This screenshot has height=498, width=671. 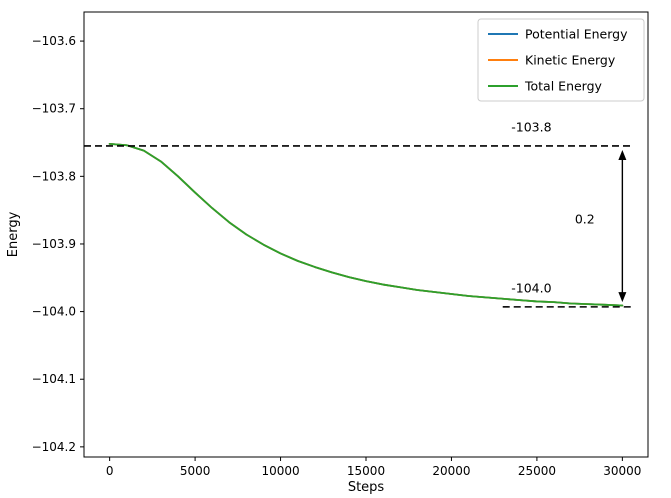 I want to click on x-tick-label-4: 20000, so click(x=451, y=471).